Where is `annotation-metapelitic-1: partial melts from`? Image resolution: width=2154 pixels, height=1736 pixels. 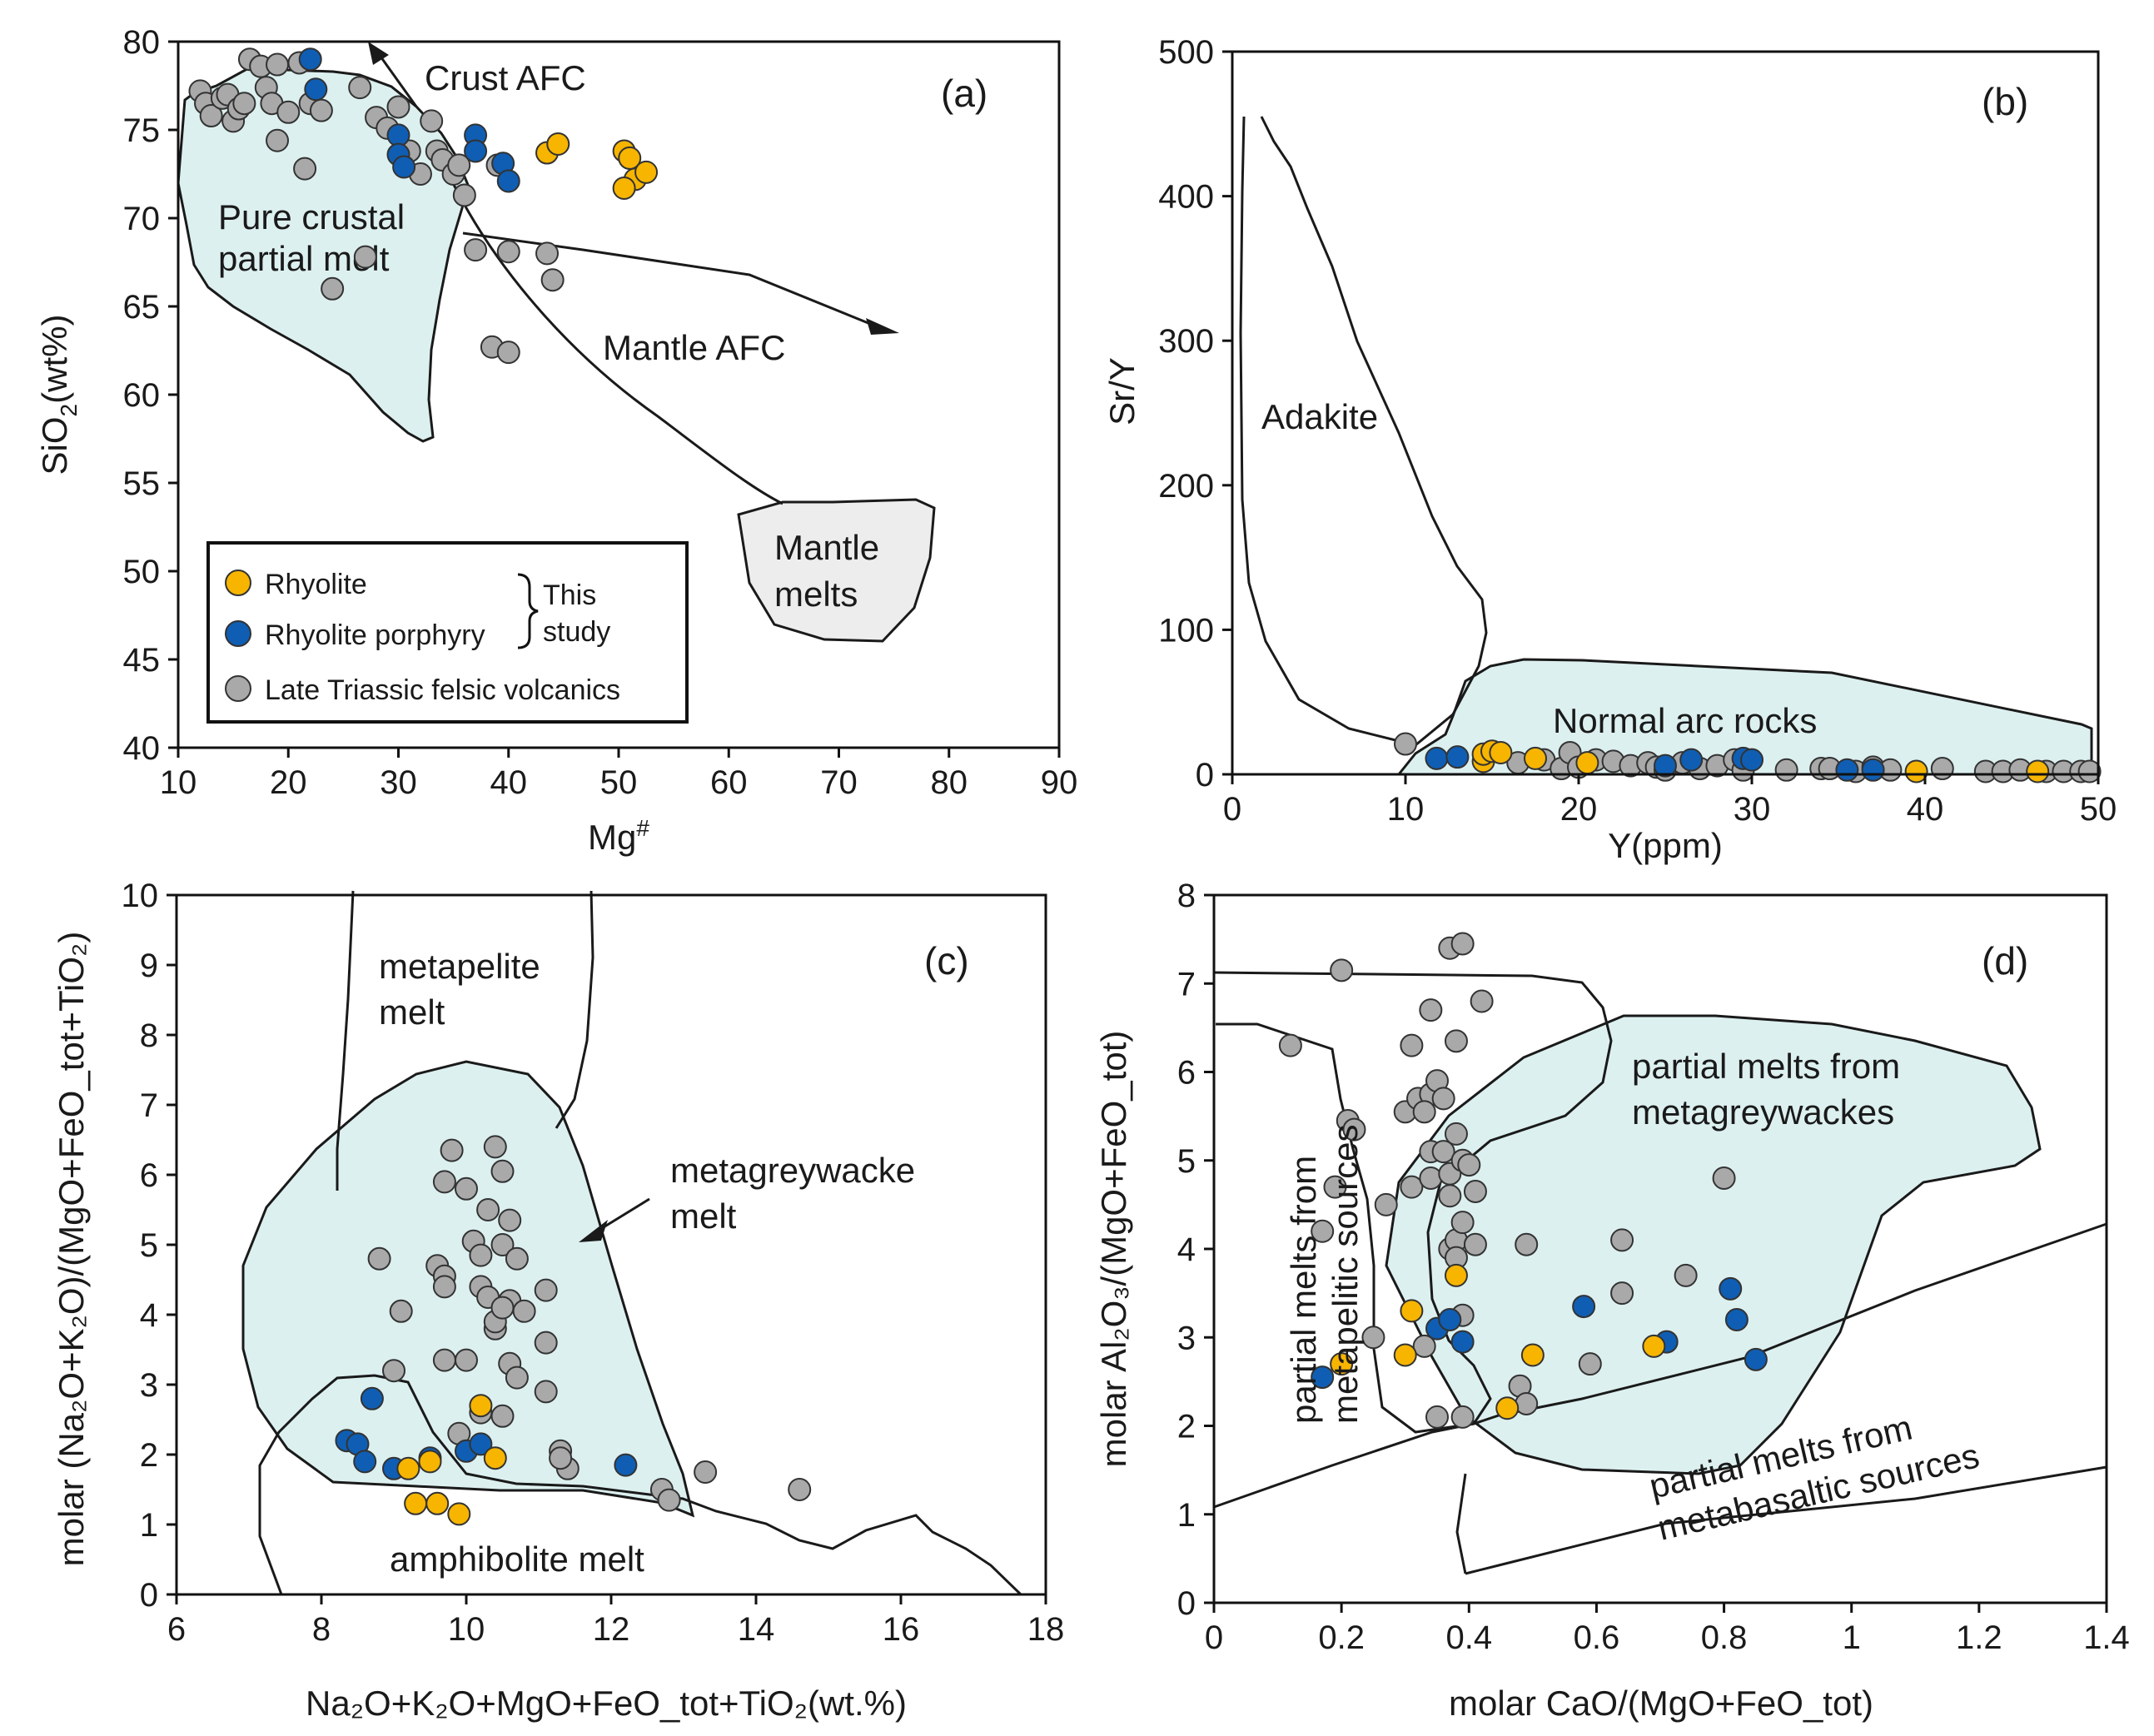 annotation-metapelitic-1: partial melts from is located at coordinates (1303, 1290).